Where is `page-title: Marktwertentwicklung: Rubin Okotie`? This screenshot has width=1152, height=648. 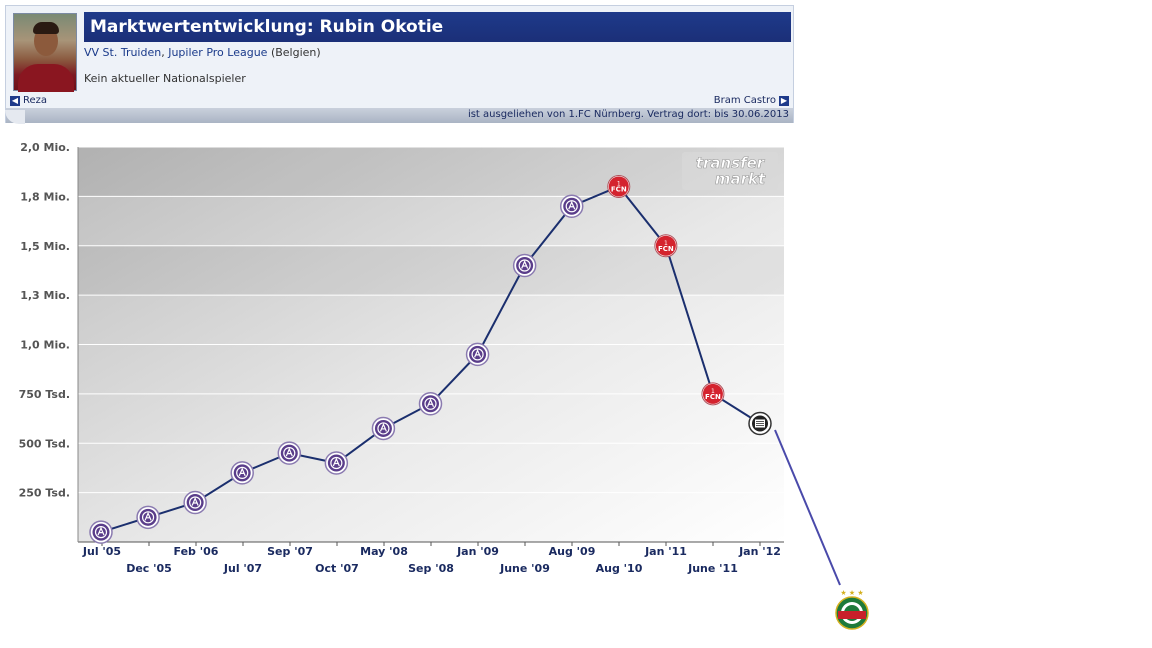
page-title: Marktwertentwicklung: Rubin Okotie is located at coordinates (267, 27).